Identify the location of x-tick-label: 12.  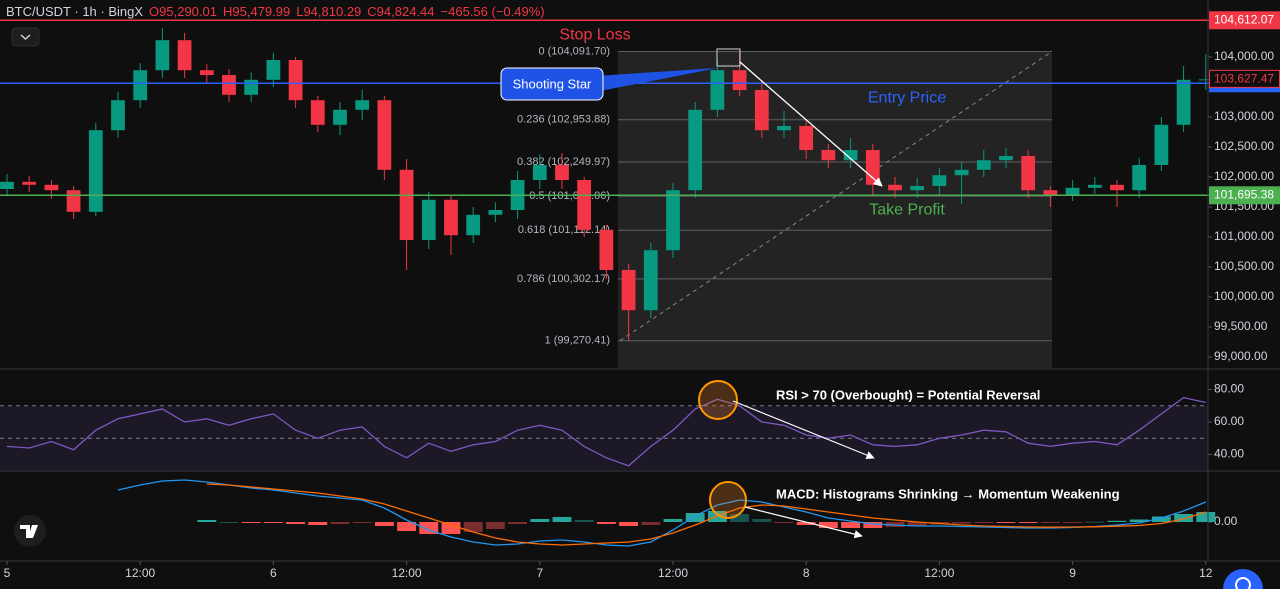
(1206, 573).